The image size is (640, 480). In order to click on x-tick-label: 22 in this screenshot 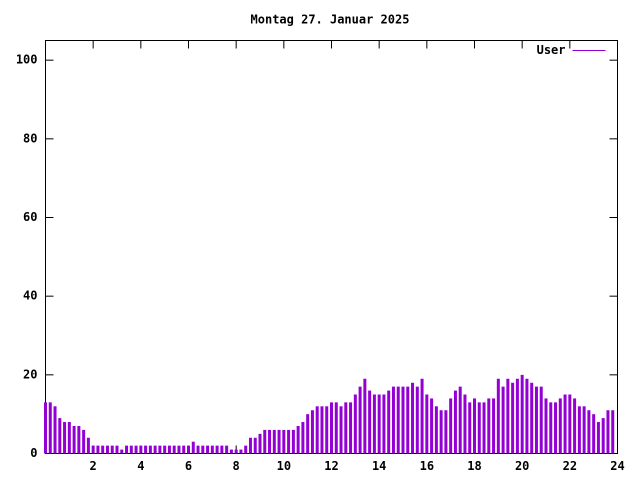, I will do `click(570, 466)`.